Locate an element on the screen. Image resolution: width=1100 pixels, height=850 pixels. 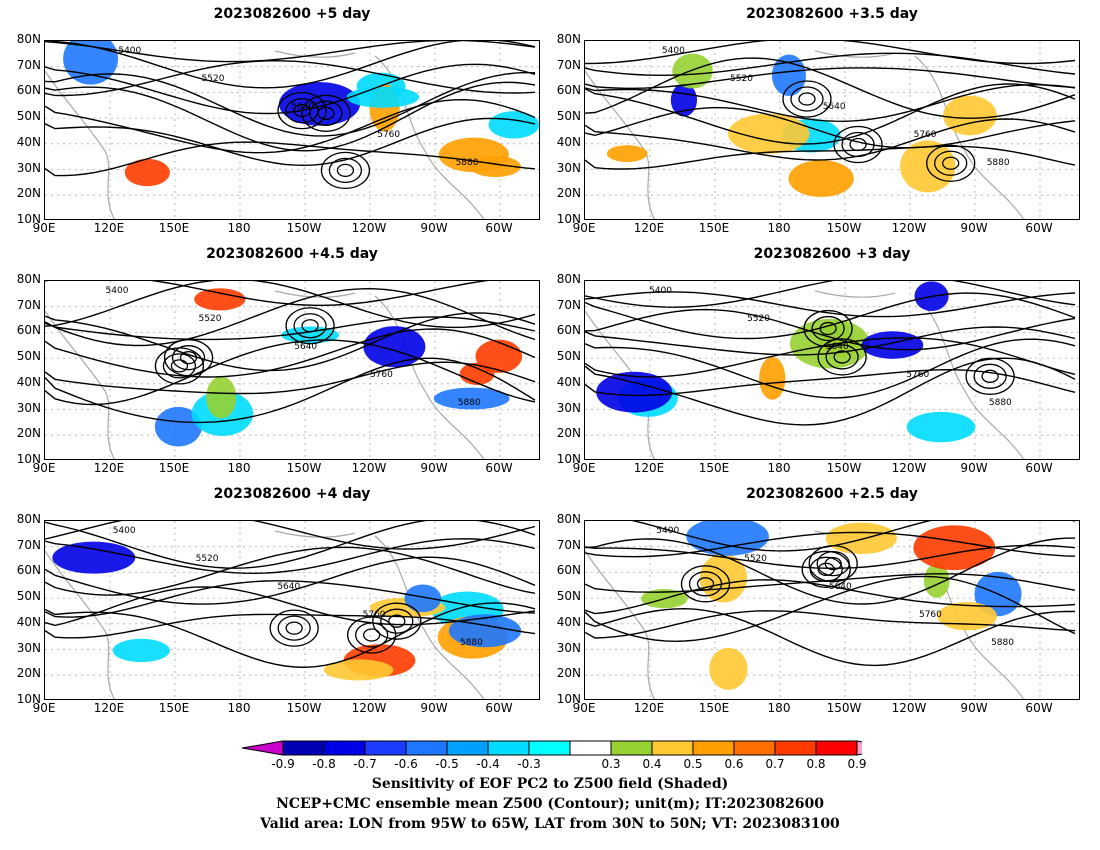
lon-tick-label: 120E is located at coordinates (109, 228).